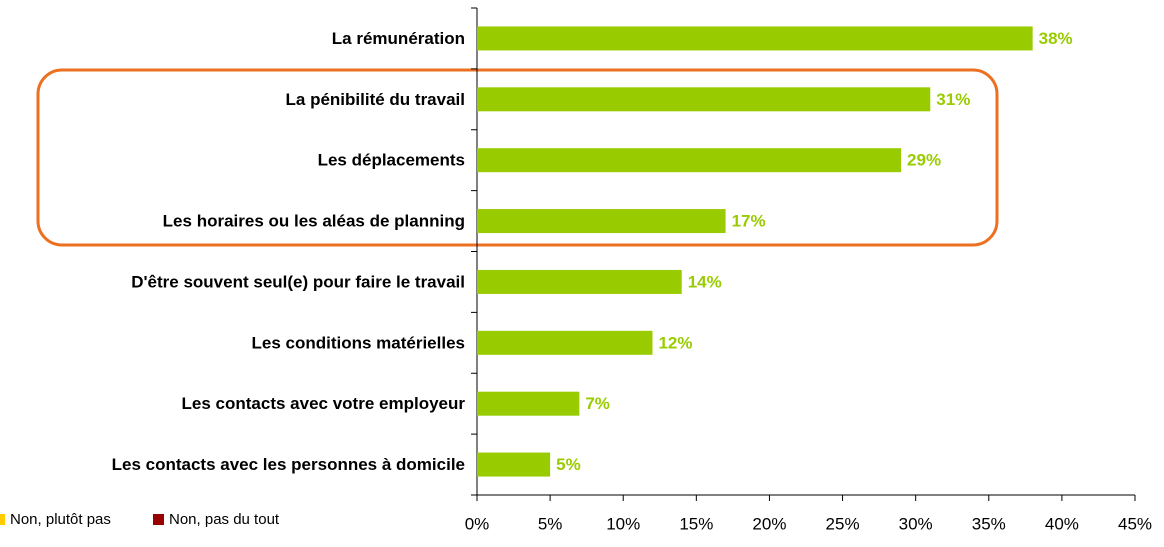  Describe the element at coordinates (60, 519) in the screenshot. I see `legend-label: Non, plutôt pas` at that location.